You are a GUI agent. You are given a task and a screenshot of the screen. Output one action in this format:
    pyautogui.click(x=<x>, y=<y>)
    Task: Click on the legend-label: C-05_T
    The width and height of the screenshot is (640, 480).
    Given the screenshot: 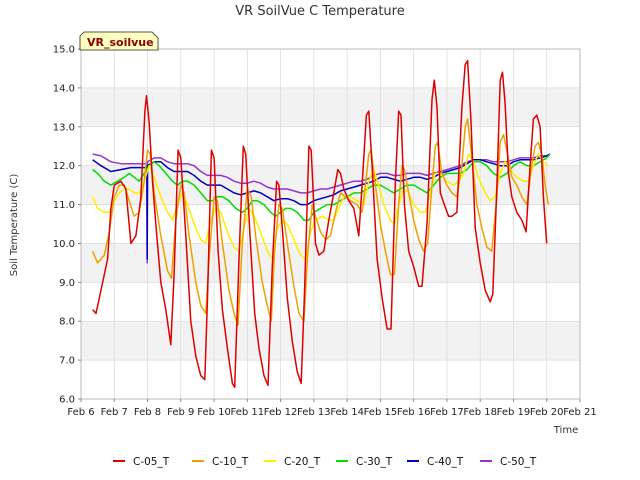 What is the action you would take?
    pyautogui.click(x=151, y=462)
    